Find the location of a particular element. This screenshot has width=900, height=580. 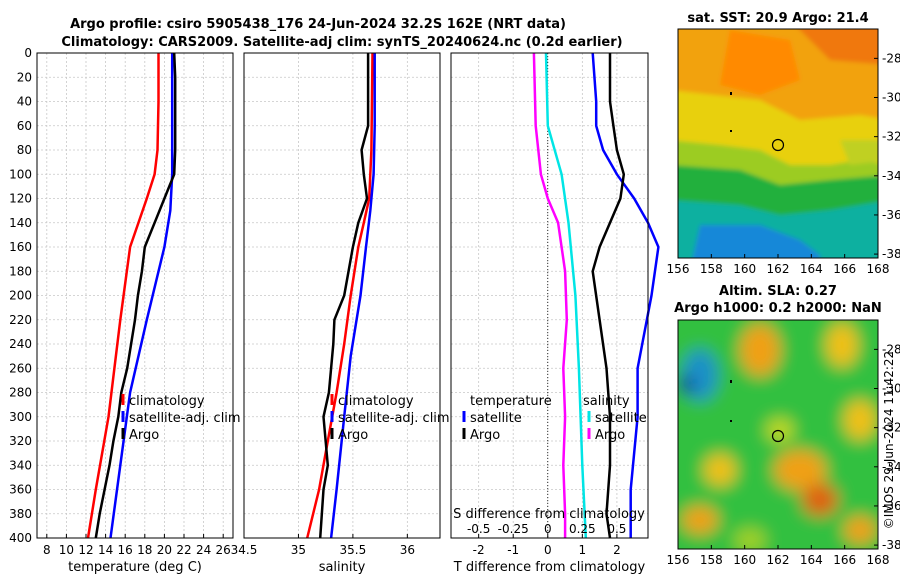

sst-argo-marker is located at coordinates (778, 145).